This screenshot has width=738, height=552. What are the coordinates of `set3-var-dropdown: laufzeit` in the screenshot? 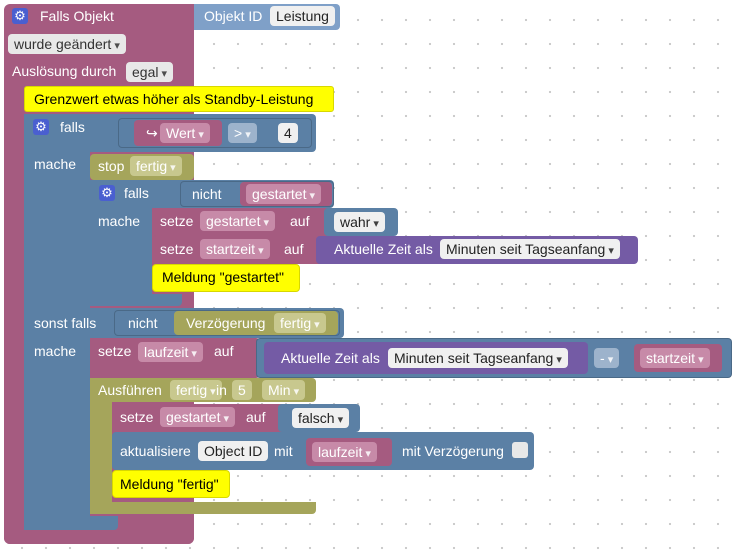 It's located at (170, 352).